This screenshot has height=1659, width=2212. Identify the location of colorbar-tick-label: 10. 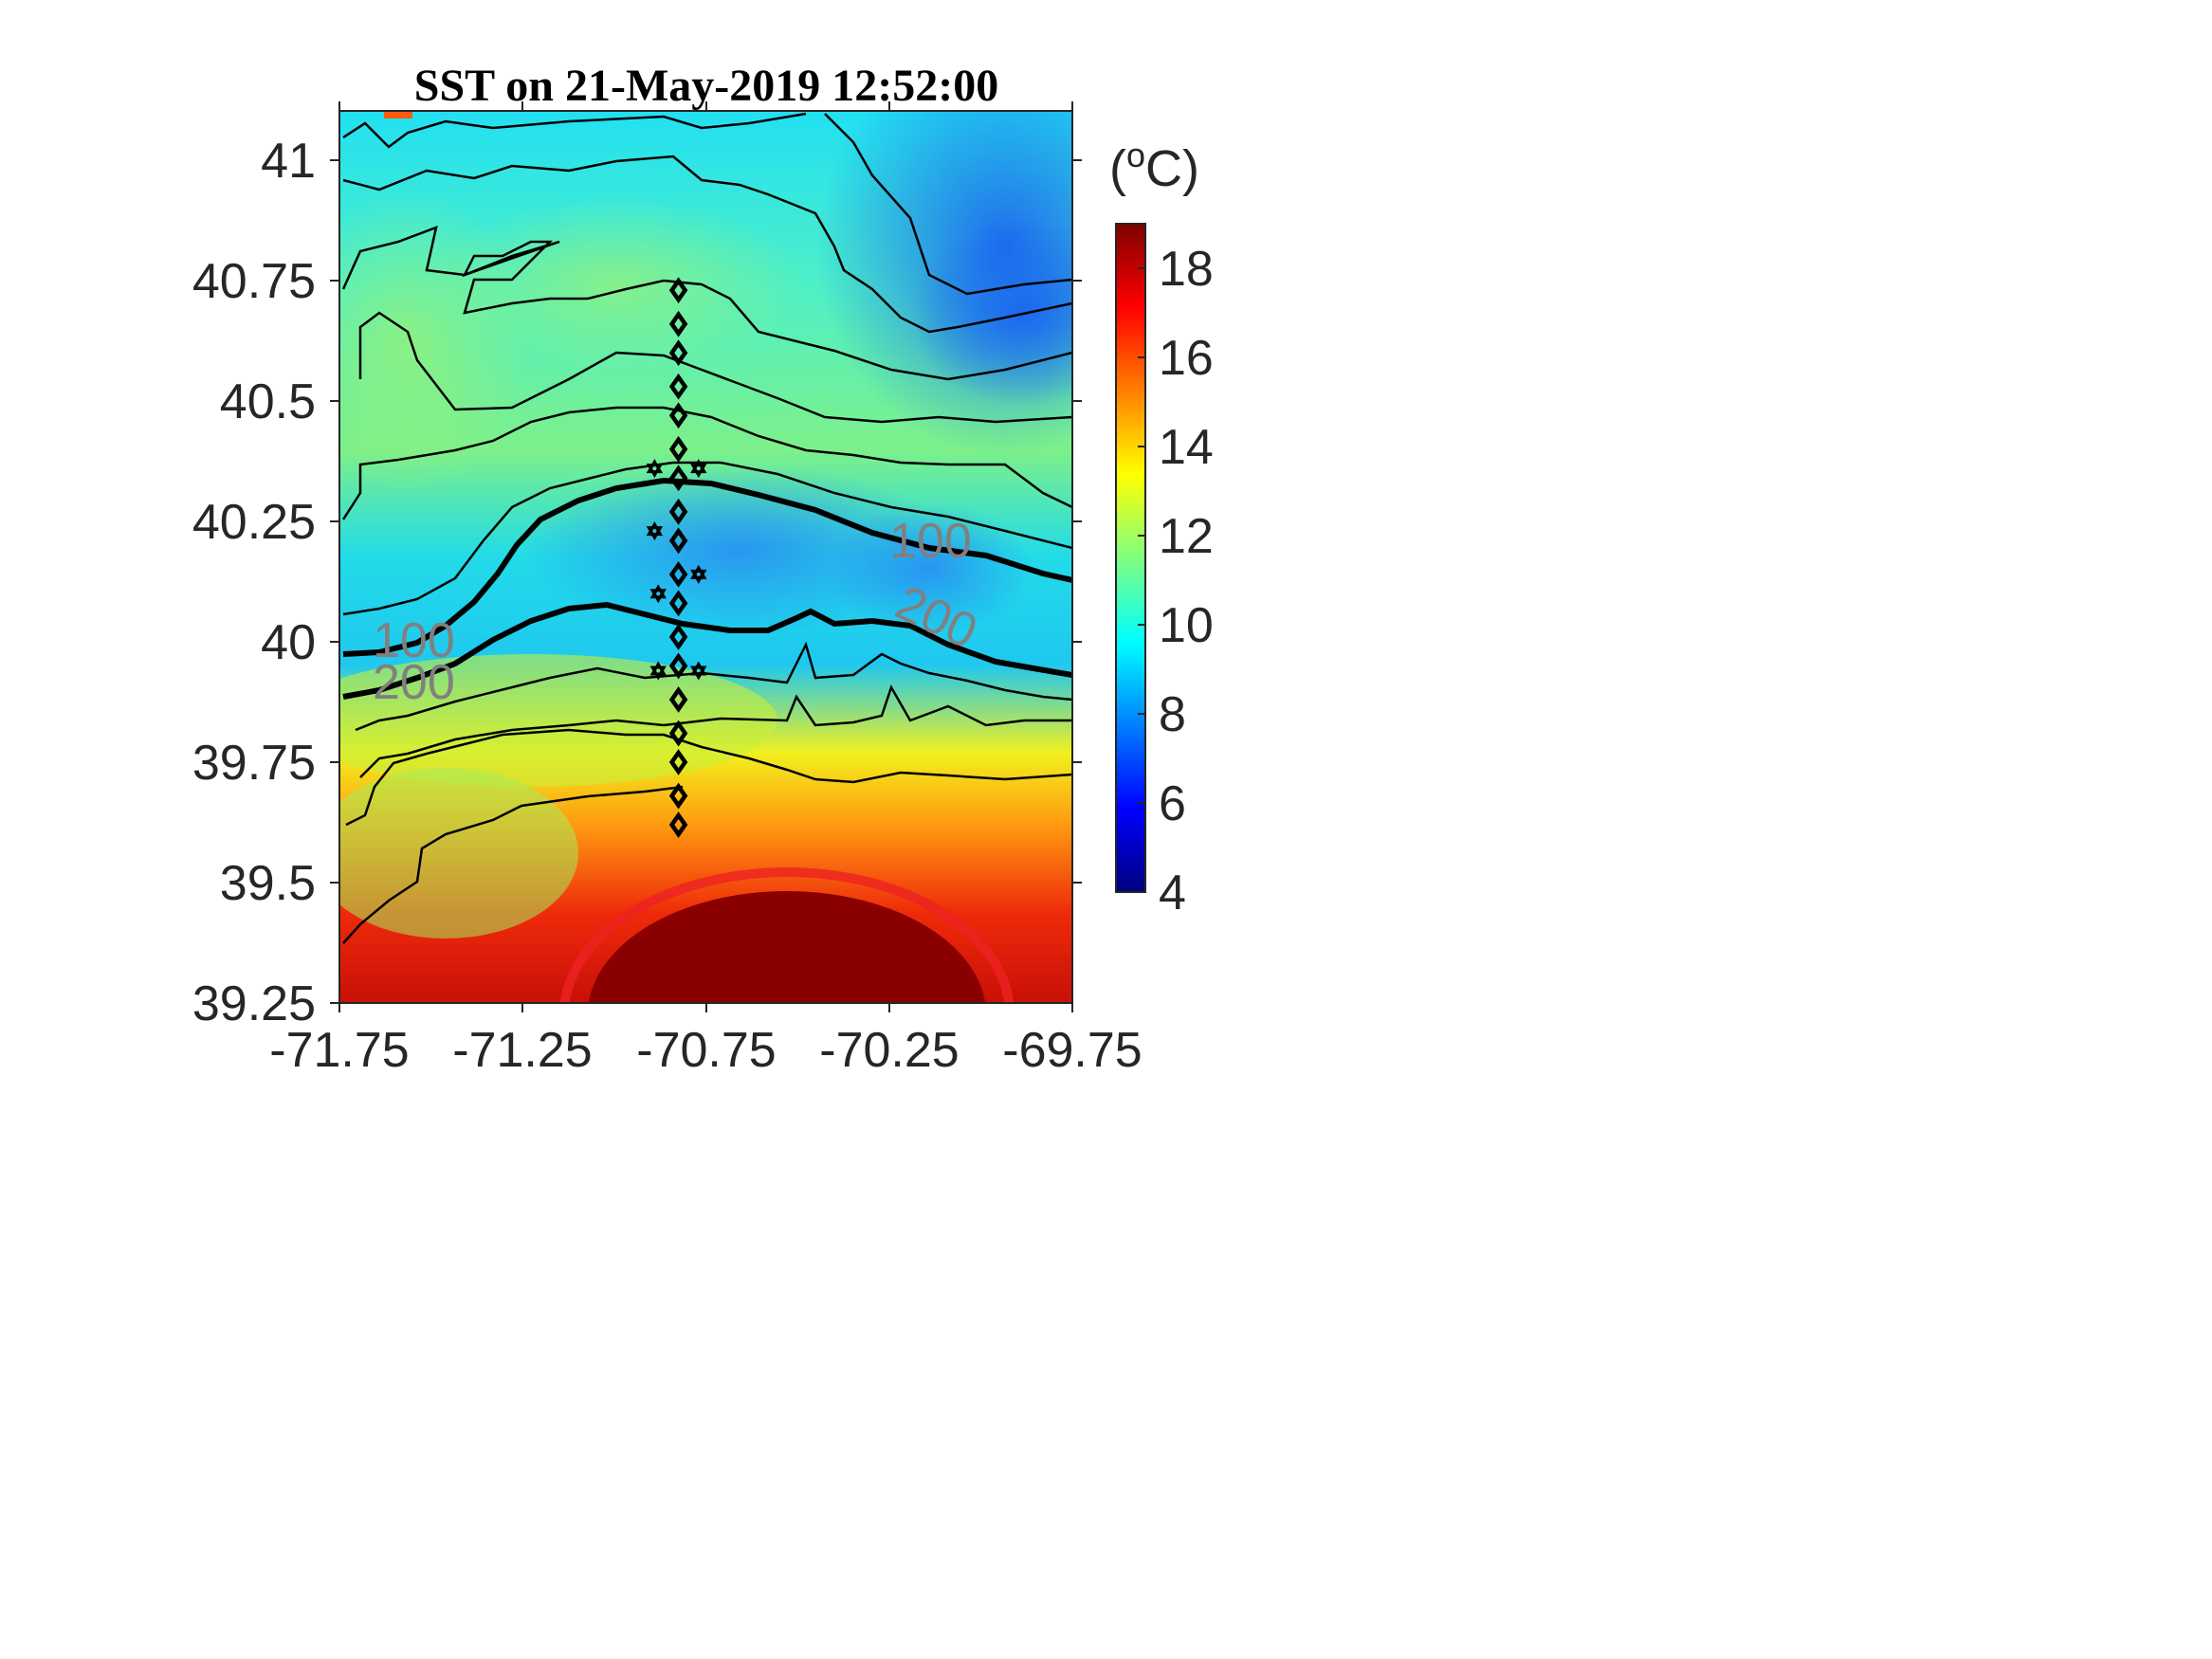
(1186, 625).